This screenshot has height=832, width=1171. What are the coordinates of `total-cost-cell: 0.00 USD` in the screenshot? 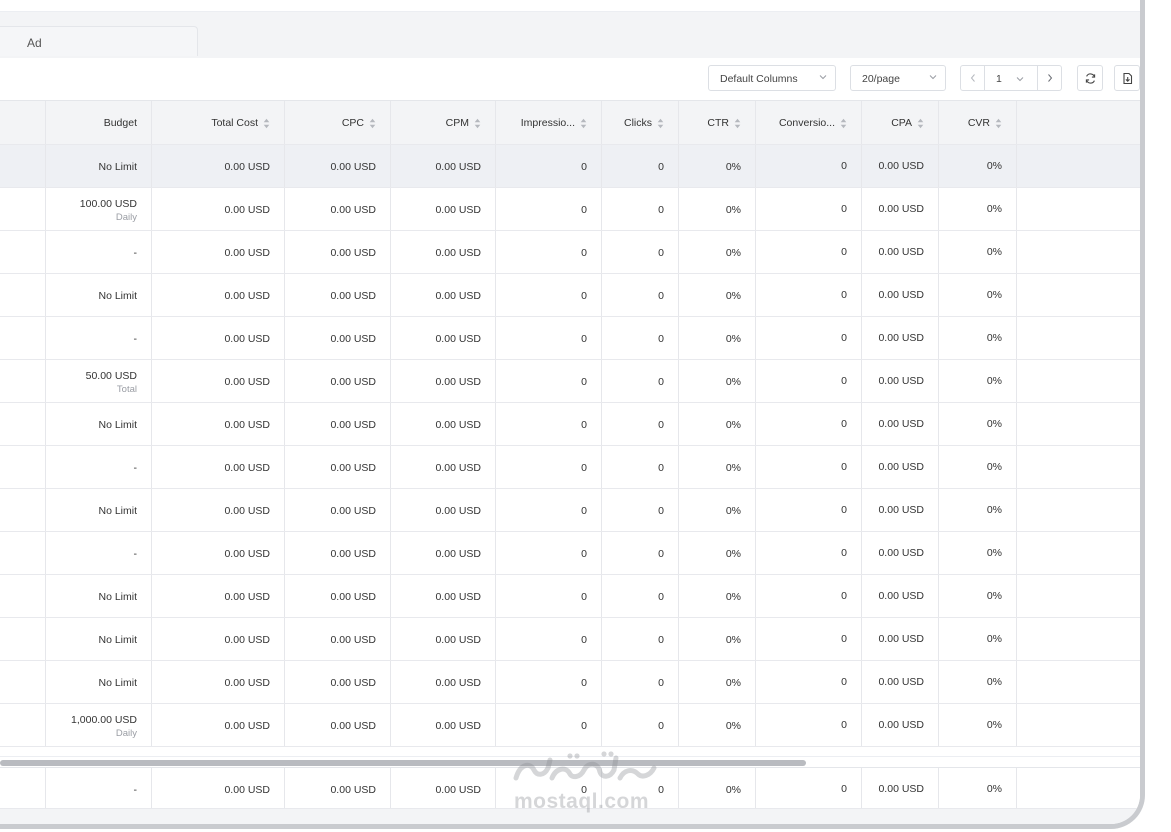 It's located at (218, 424).